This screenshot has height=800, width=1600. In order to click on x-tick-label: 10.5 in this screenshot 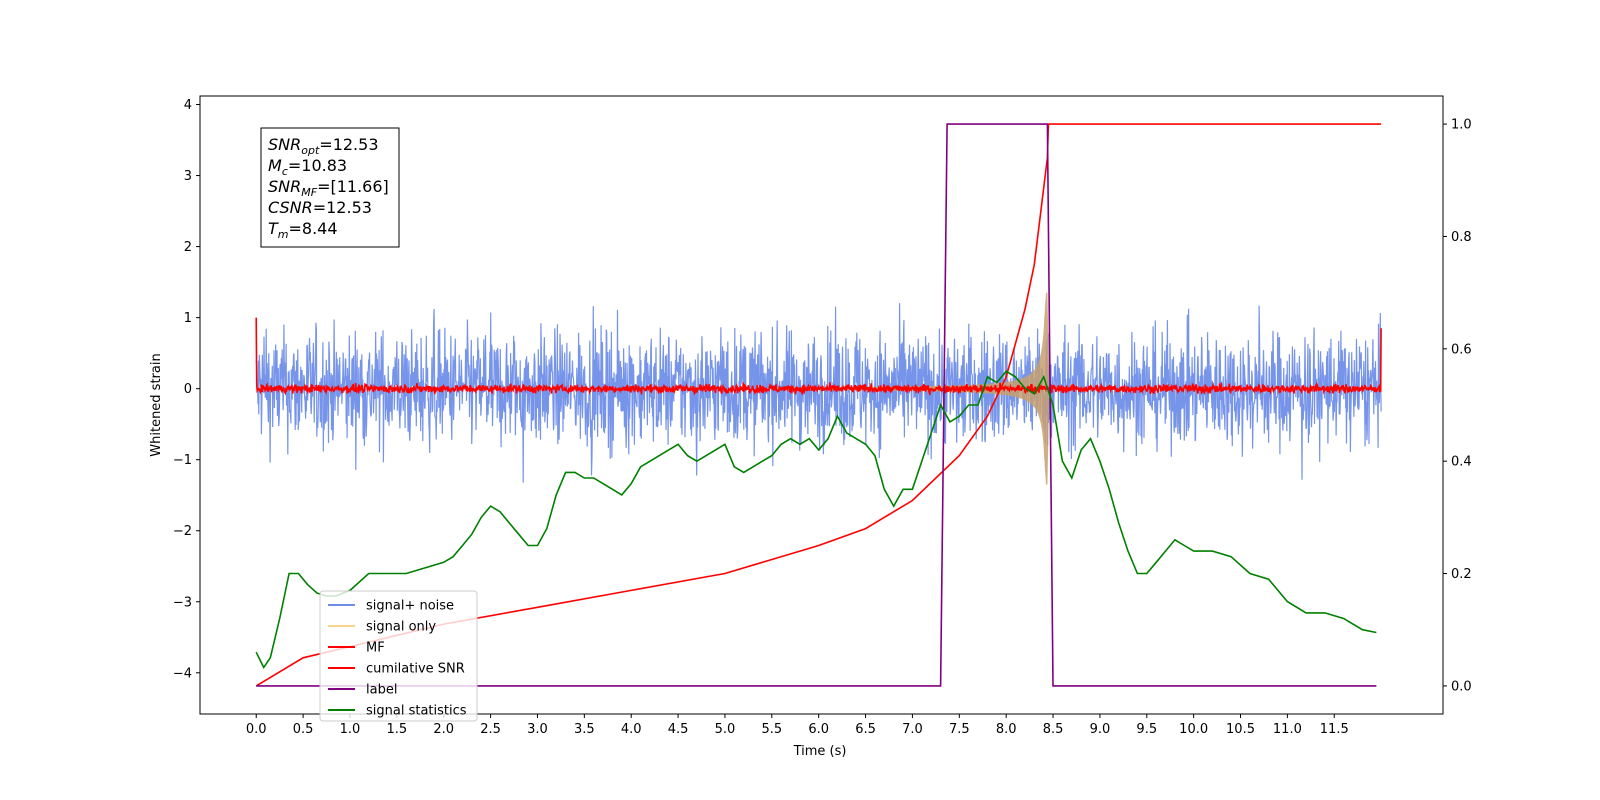, I will do `click(1240, 729)`.